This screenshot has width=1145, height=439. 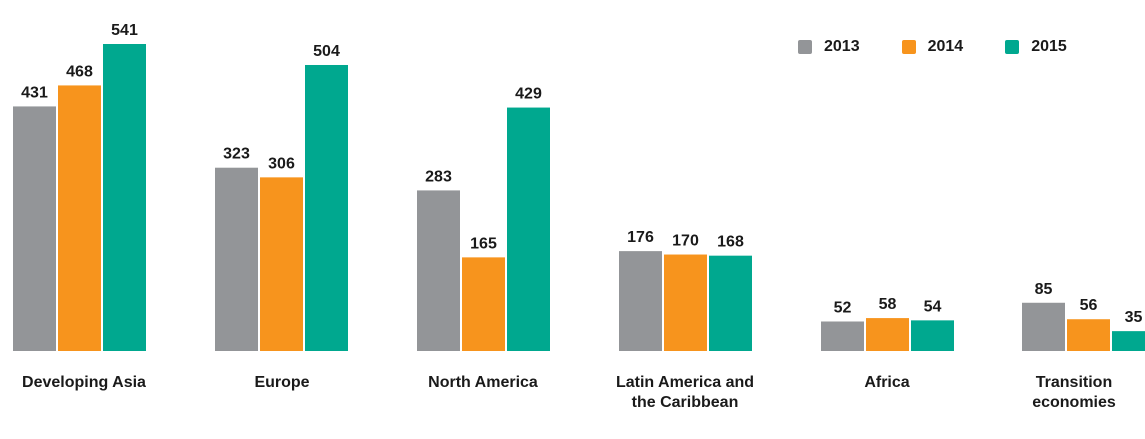 I want to click on category-label-line-2-0: North America, so click(x=483, y=382).